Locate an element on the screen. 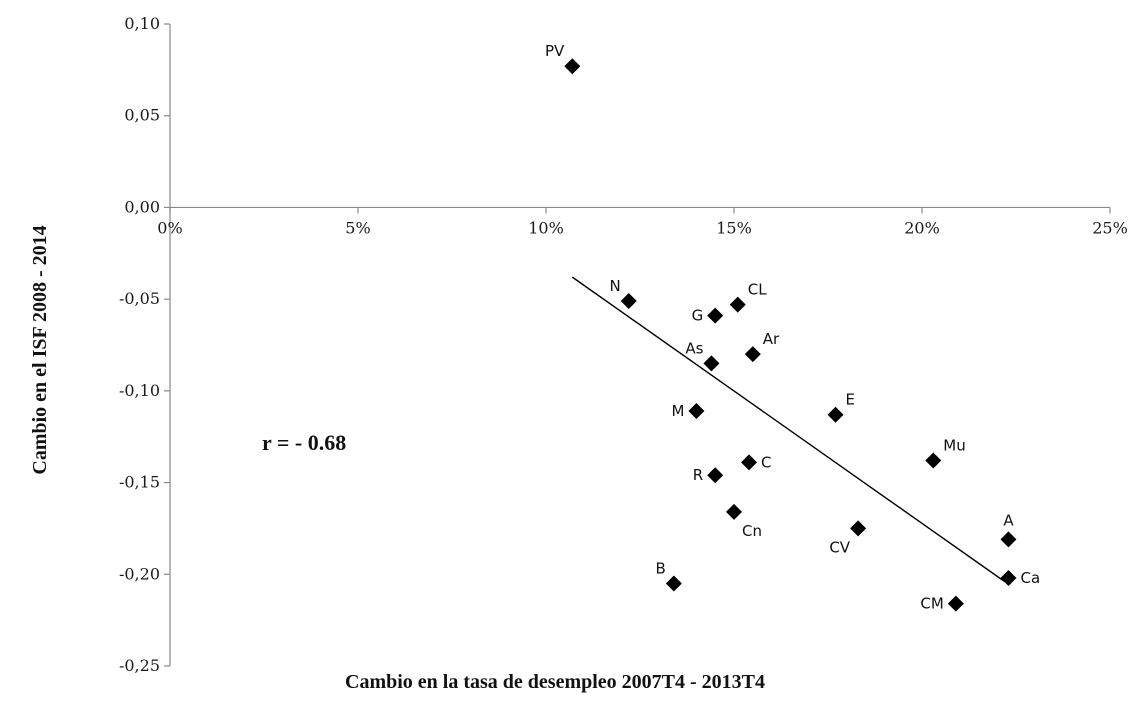 The image size is (1140, 701). point-label: CM is located at coordinates (931, 604).